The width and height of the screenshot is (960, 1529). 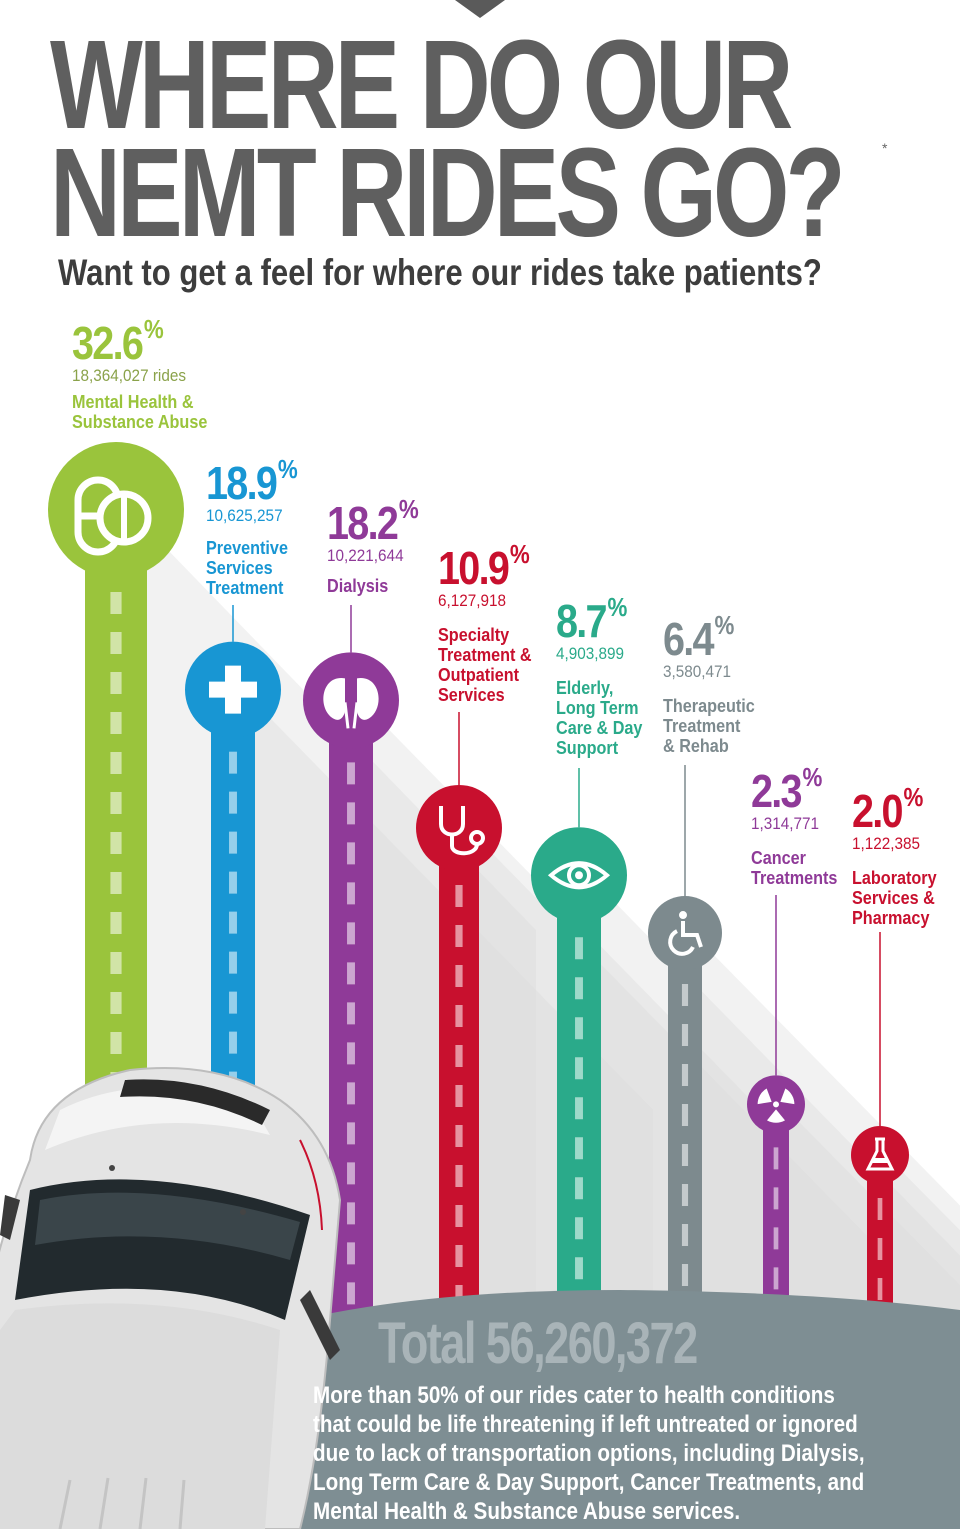 I want to click on percent-value: 2.3%, so click(x=786, y=789).